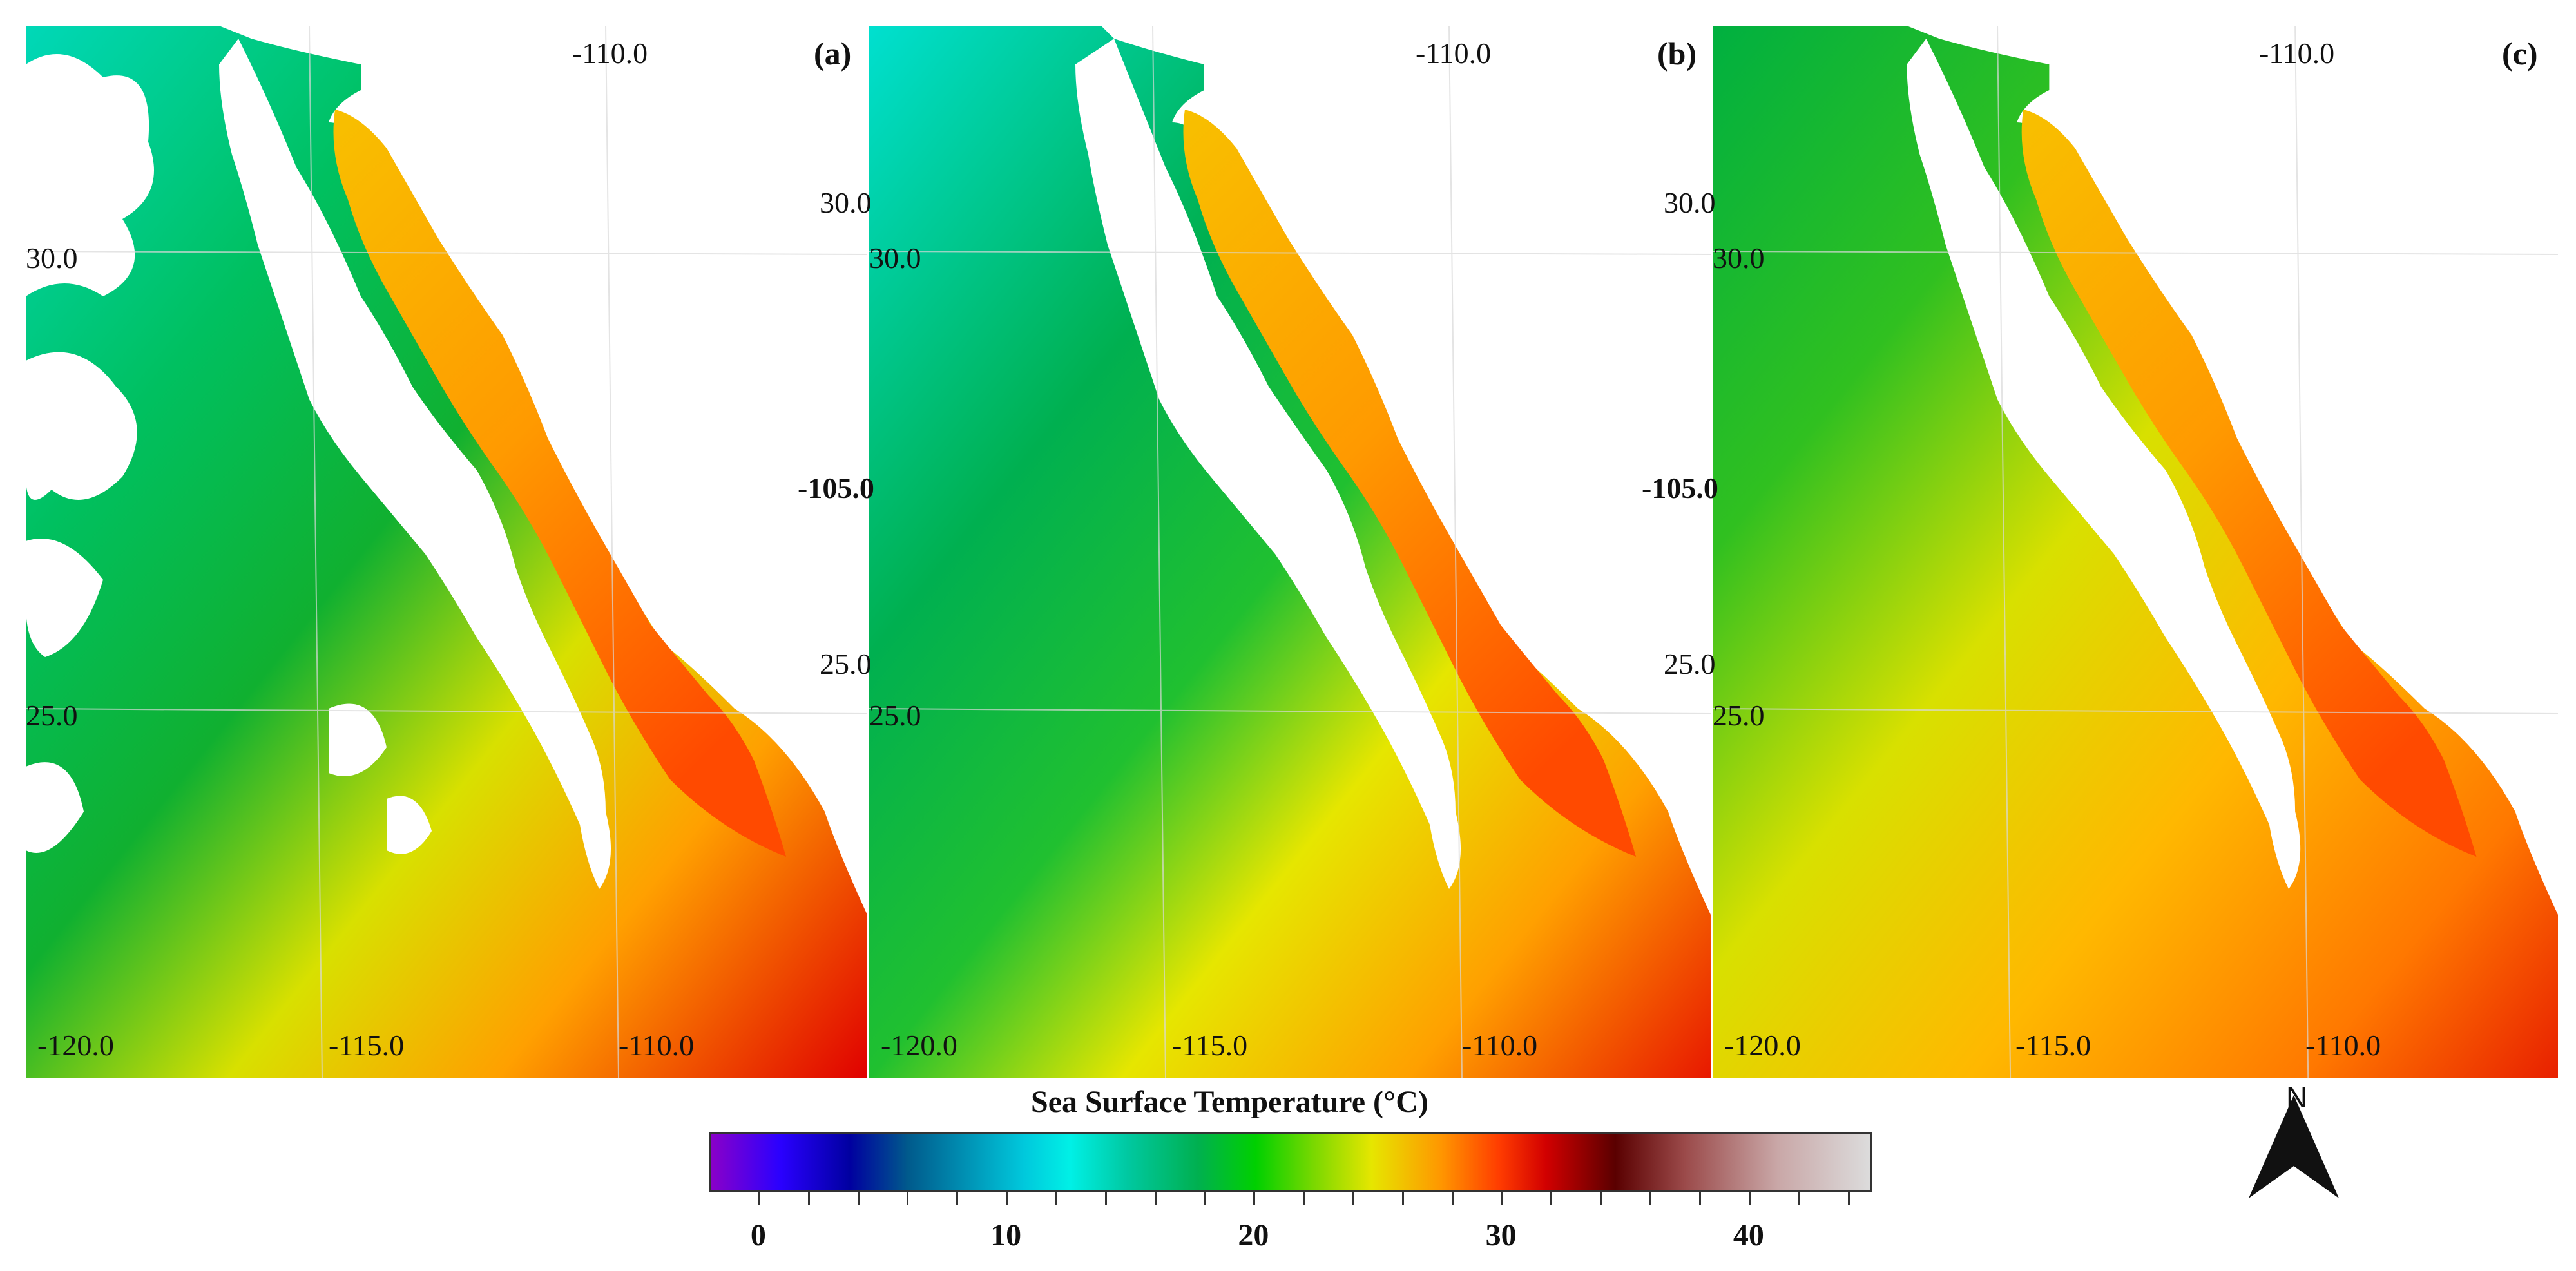 The height and width of the screenshot is (1271, 2576). I want to click on colorbar-tick-label: 30, so click(1501, 1235).